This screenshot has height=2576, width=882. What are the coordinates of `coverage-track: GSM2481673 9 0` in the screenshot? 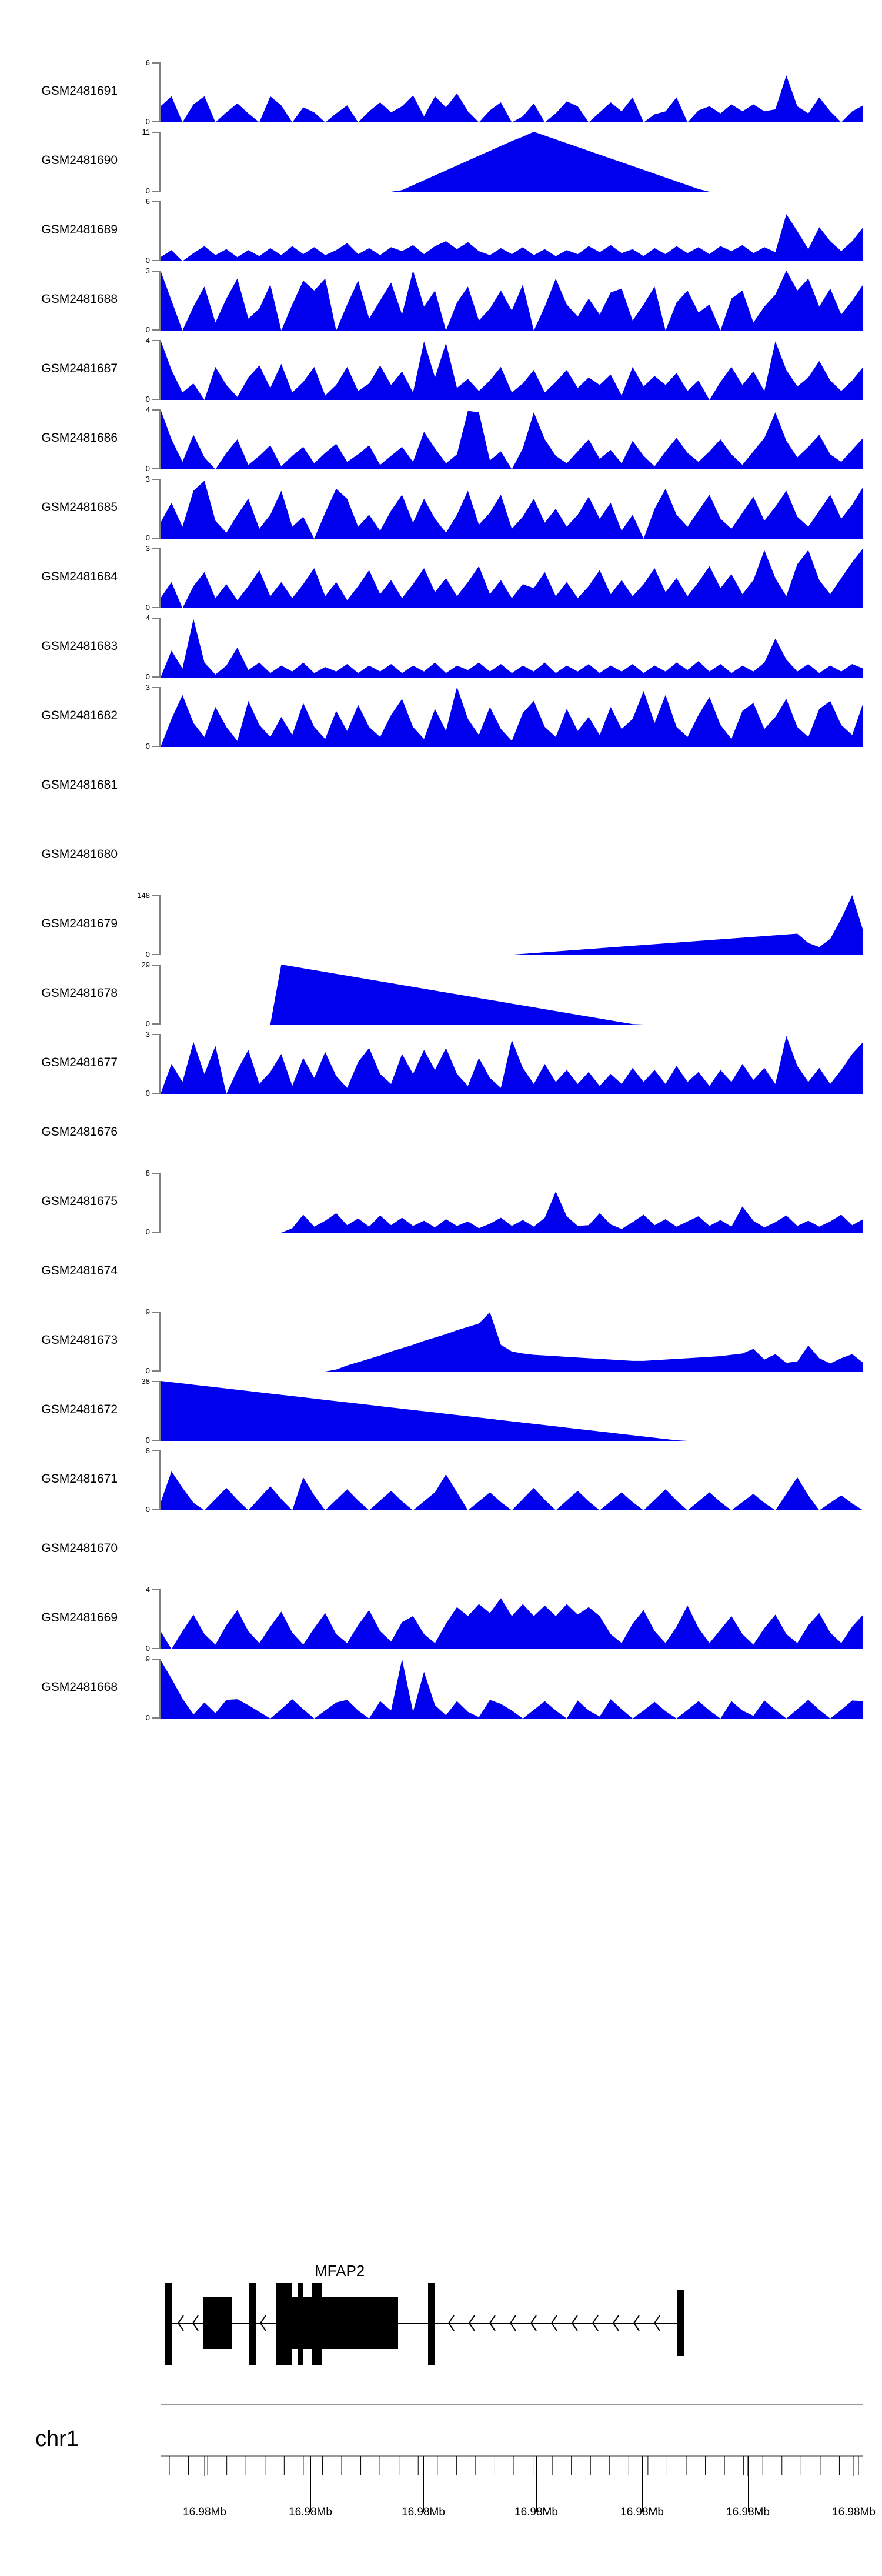 It's located at (441, 1340).